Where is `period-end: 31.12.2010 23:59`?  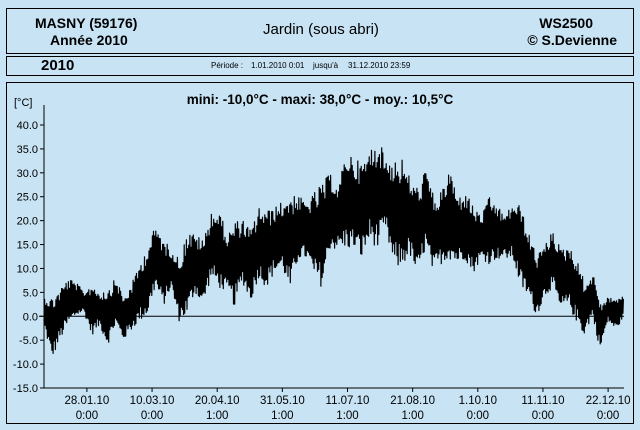 period-end: 31.12.2010 23:59 is located at coordinates (379, 65).